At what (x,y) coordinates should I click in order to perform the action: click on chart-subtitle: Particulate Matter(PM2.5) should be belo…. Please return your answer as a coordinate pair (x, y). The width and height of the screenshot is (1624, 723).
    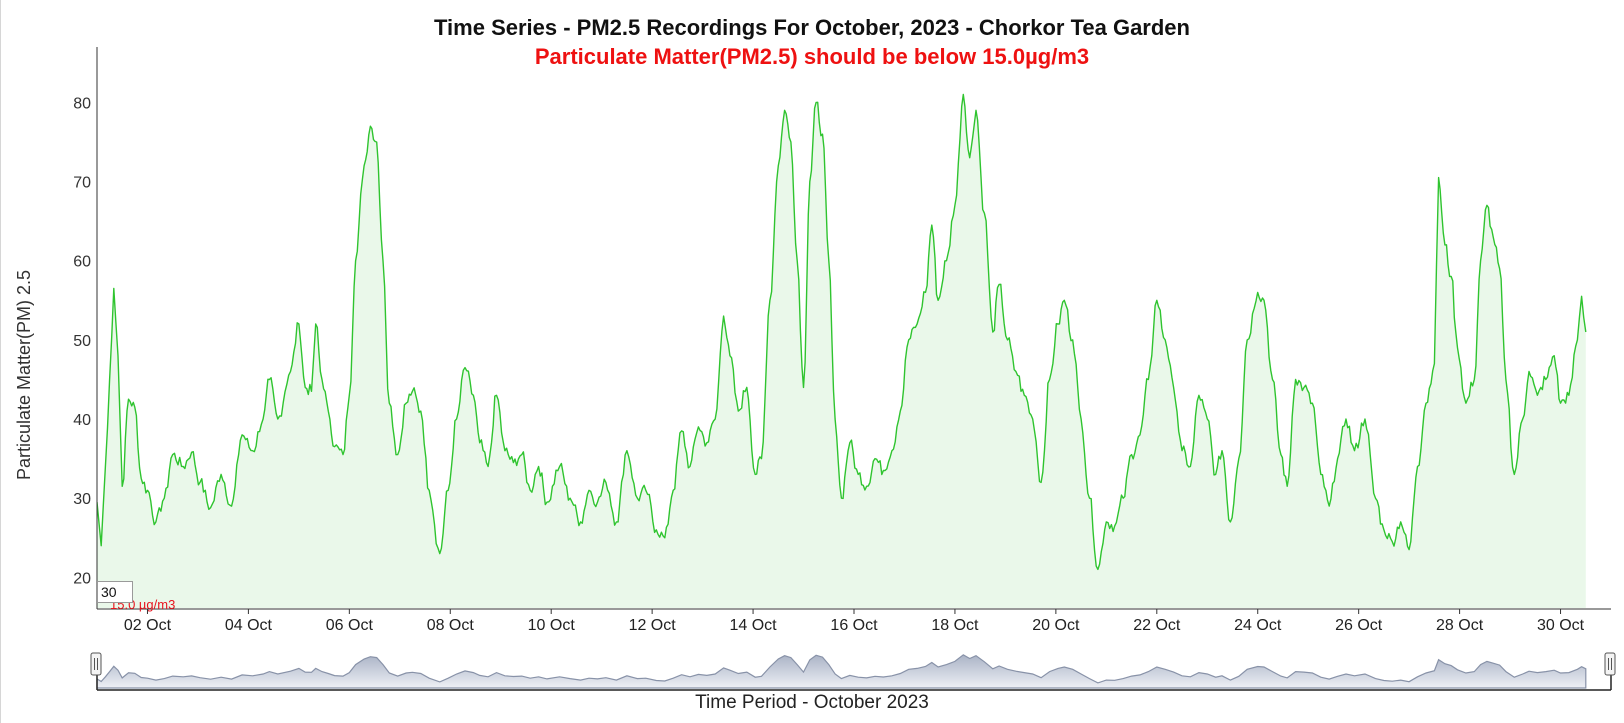
    Looking at the image, I should click on (812, 56).